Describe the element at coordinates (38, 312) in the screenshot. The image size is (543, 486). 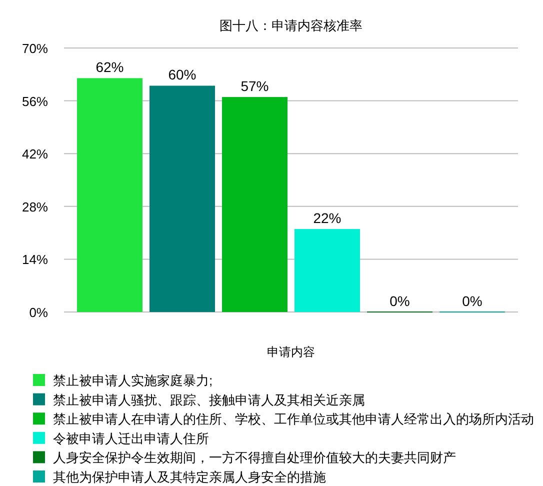
I see `ytick: 0%` at that location.